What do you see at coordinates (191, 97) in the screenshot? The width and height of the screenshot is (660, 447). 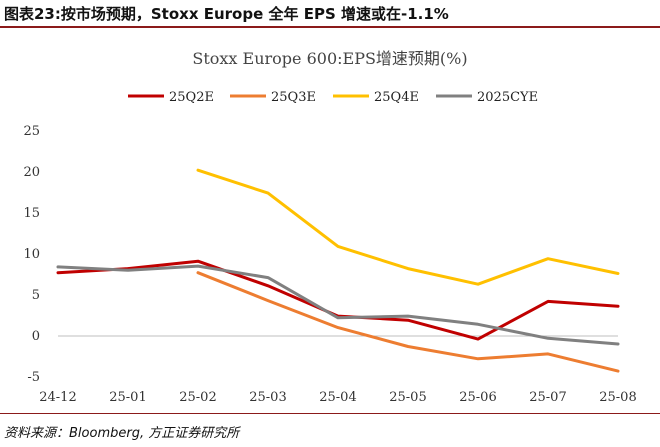 I see `legend-label: 25Q2E` at bounding box center [191, 97].